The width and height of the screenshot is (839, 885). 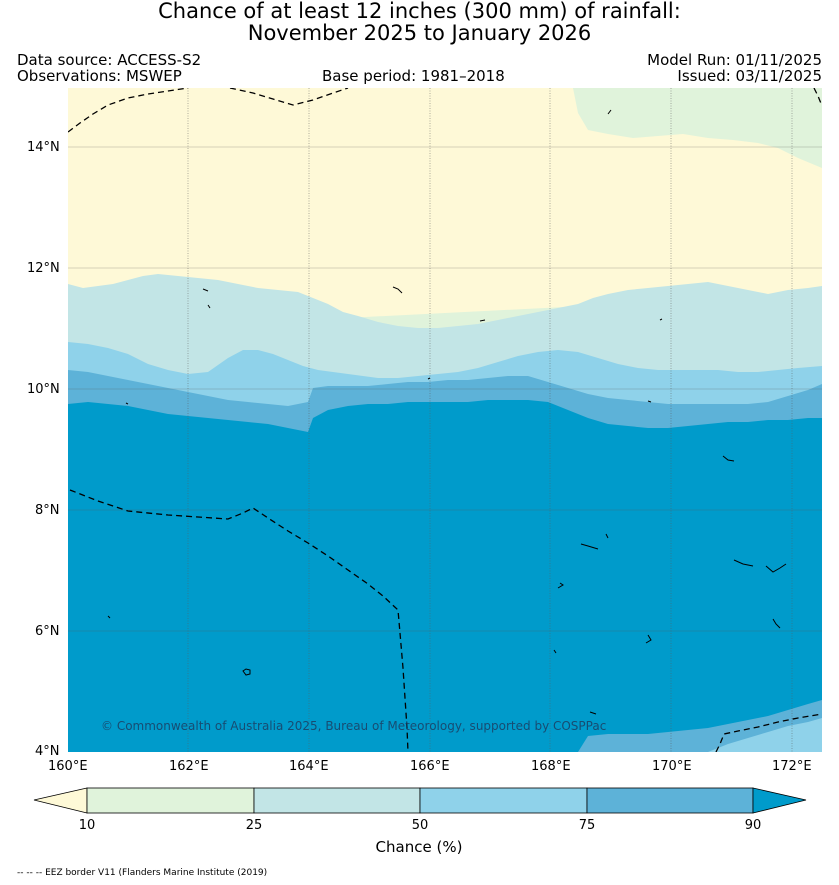 What do you see at coordinates (749, 76) in the screenshot?
I see `issued-date: Issued: 03/11/2025` at bounding box center [749, 76].